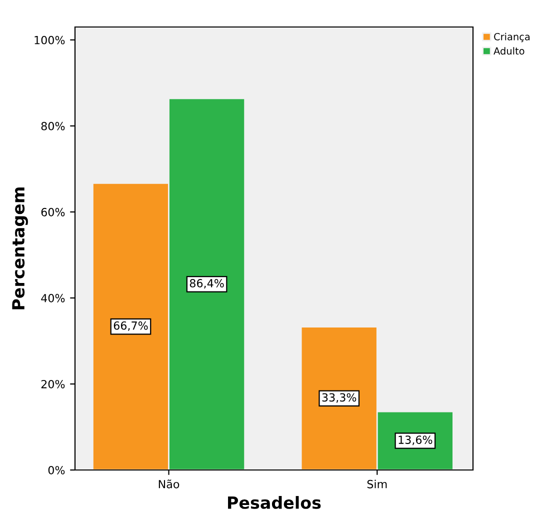  I want to click on x-axis-title: Pesadelos, so click(274, 502).